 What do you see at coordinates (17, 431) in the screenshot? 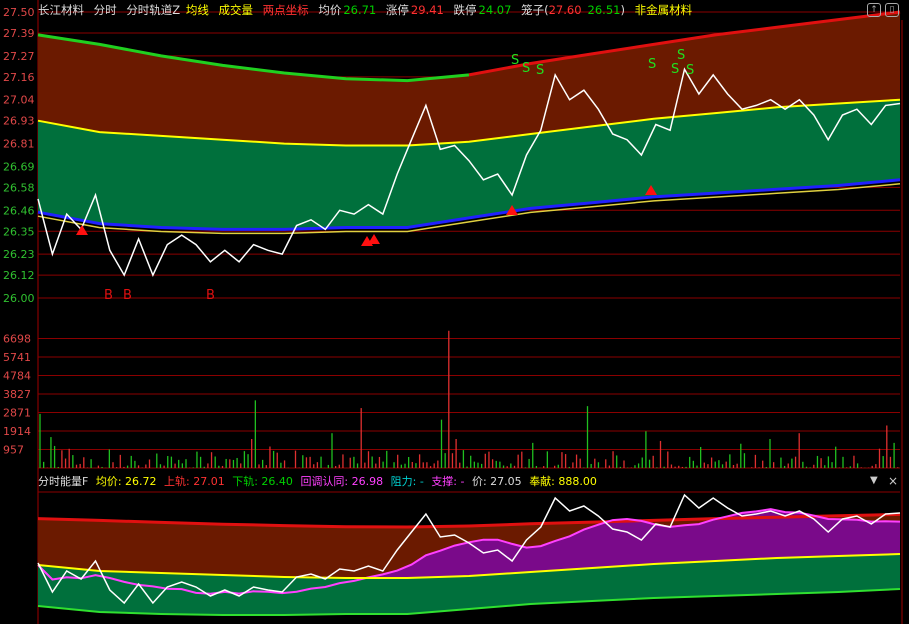
I see `y-tick-label: 1914` at bounding box center [17, 431].